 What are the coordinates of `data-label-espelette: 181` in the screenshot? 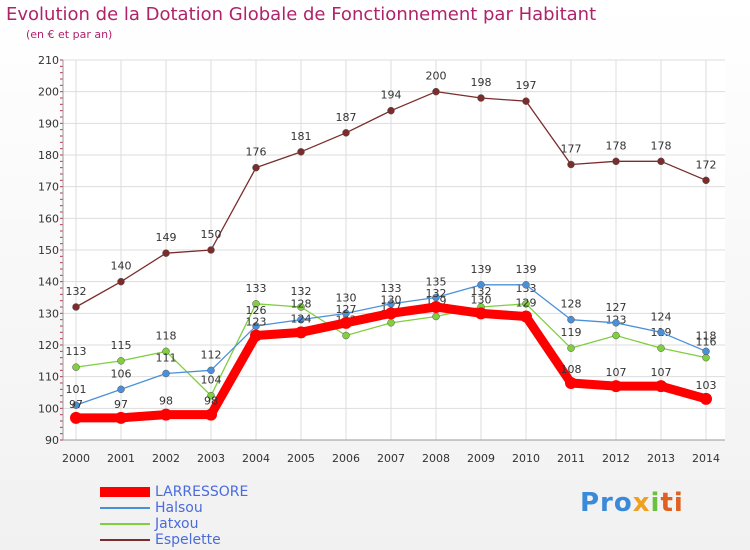 It's located at (301, 136).